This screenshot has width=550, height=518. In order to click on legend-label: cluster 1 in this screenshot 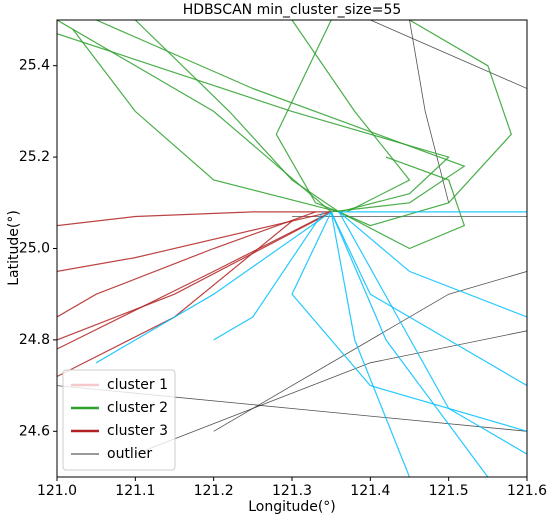, I will do `click(137, 385)`.